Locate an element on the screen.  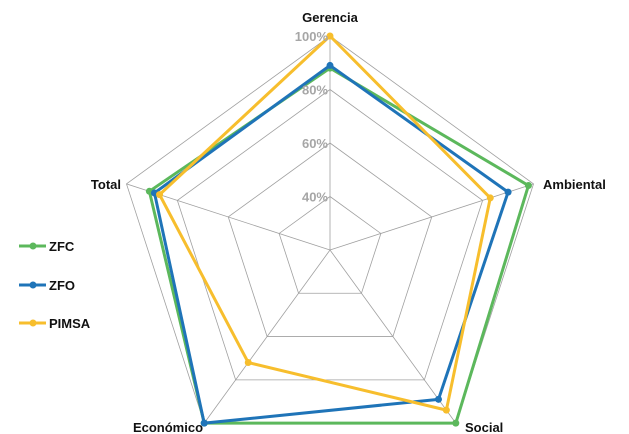
point-pimsa-gerencia is located at coordinates (330, 36).